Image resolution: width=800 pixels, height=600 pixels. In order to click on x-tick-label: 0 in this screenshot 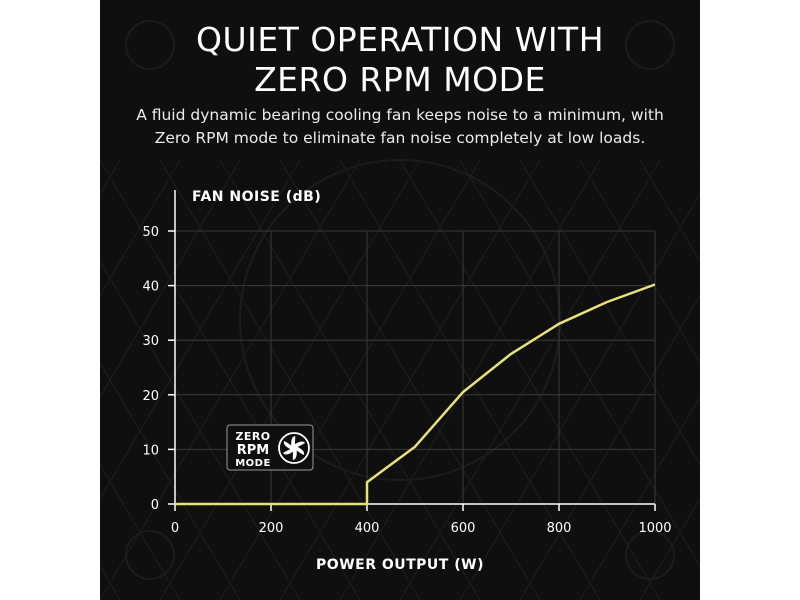, I will do `click(175, 528)`.